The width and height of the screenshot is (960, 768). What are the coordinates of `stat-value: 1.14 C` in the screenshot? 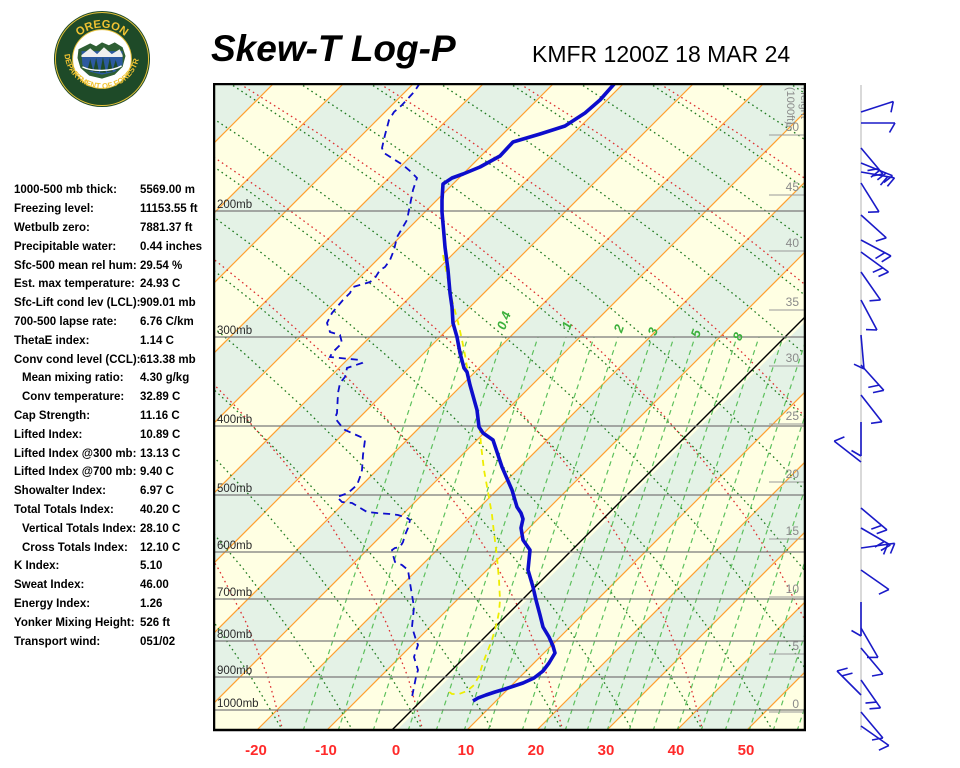 It's located at (157, 340).